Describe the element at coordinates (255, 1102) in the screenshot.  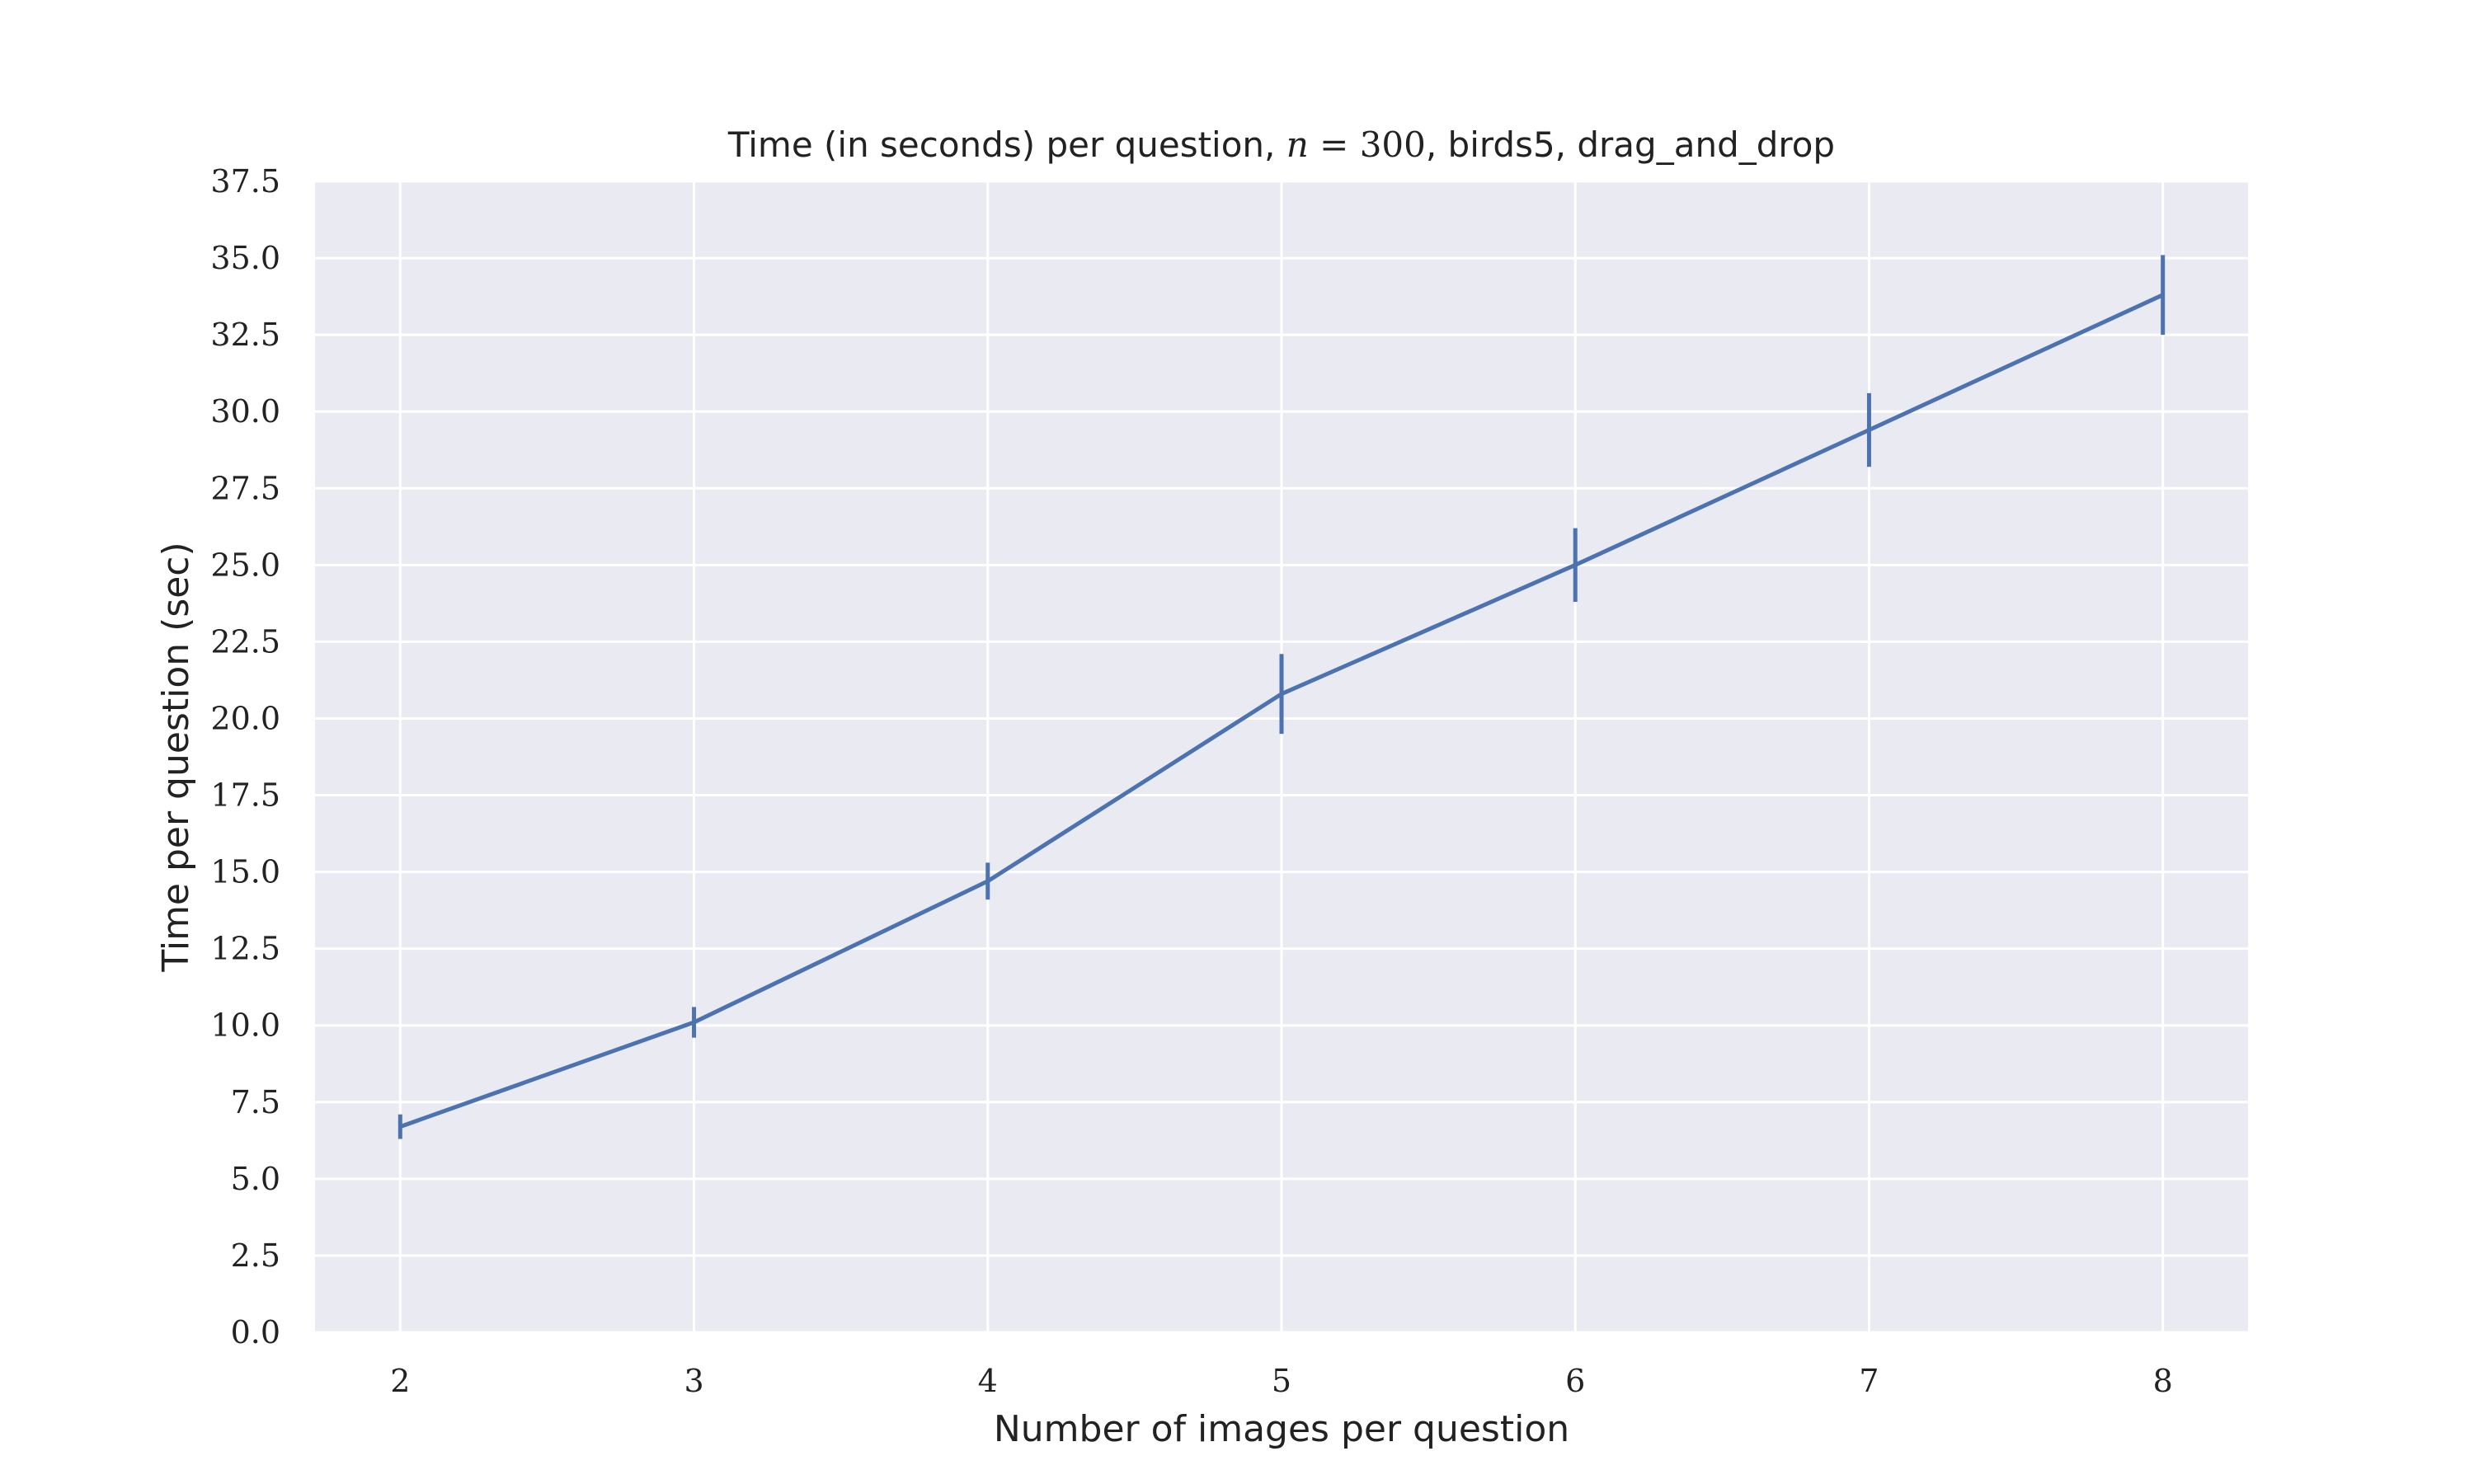
I see `y-tick-label: 7.5` at that location.